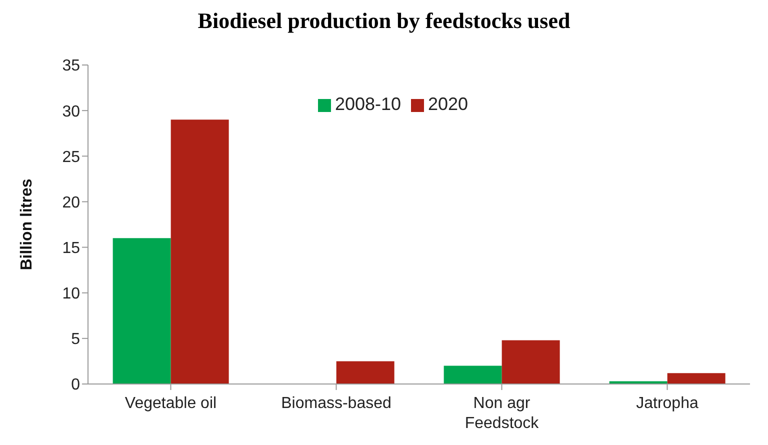  What do you see at coordinates (71, 248) in the screenshot?
I see `y-tick-label: 15` at bounding box center [71, 248].